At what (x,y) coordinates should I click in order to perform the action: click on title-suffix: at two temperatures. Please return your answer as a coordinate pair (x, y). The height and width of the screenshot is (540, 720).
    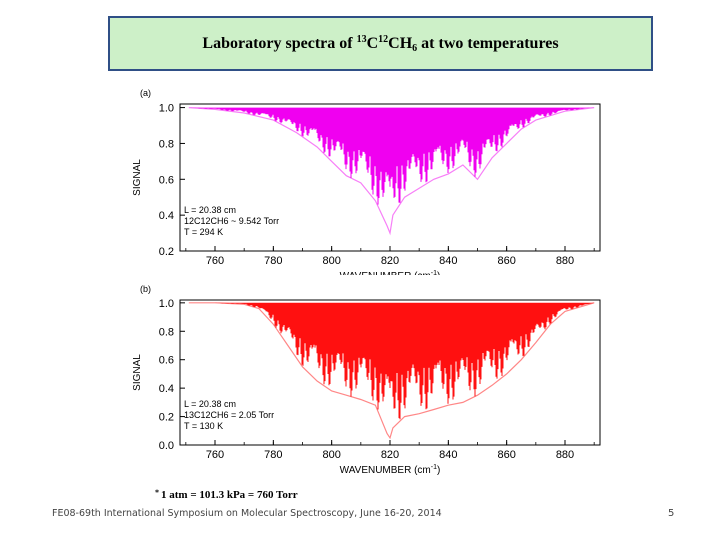
    Looking at the image, I should click on (488, 43).